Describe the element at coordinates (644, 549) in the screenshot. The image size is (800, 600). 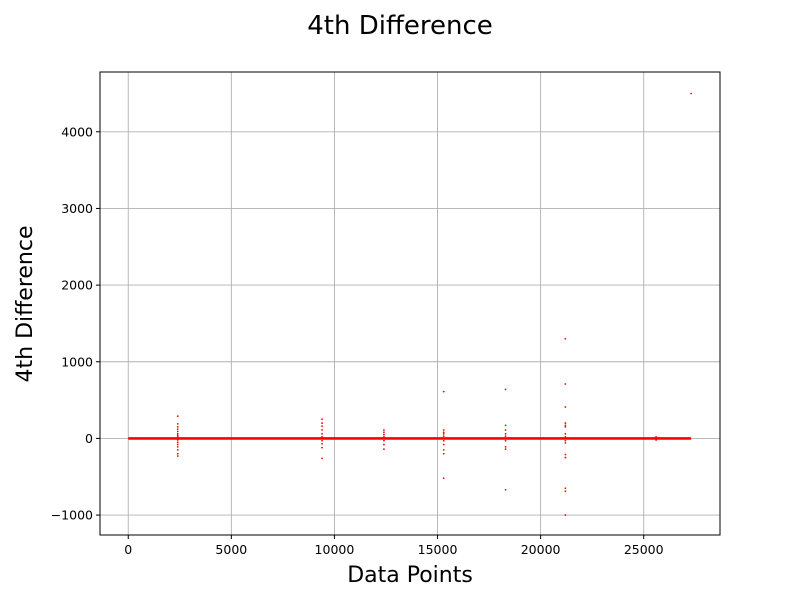
I see `x-tick-label: 25000` at that location.